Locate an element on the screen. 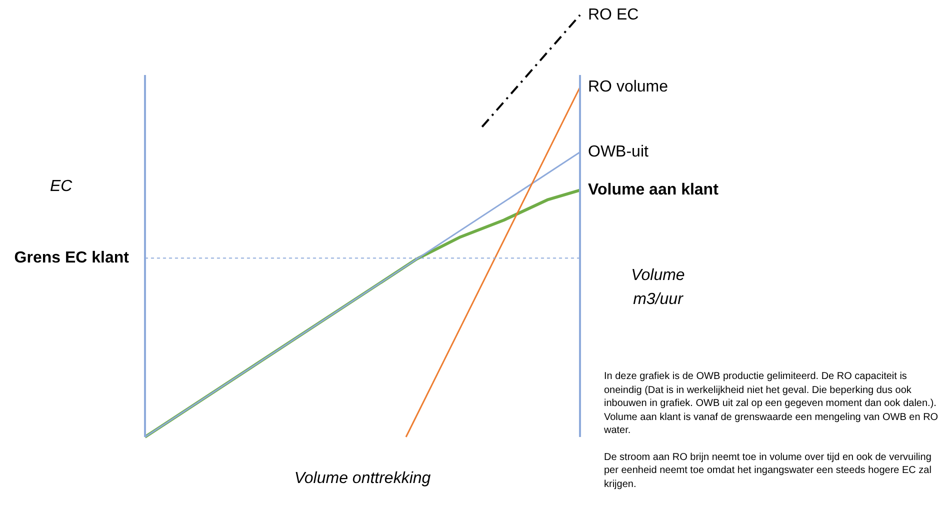 Image resolution: width=945 pixels, height=506 pixels. text: De stroom aan RO brijn neemt toe in volume over tijd en ook de vervuiling per eenheid neemt toe omdat het ingangswater een steeds hogere EC zal krijgen. is located at coordinates (768, 470).